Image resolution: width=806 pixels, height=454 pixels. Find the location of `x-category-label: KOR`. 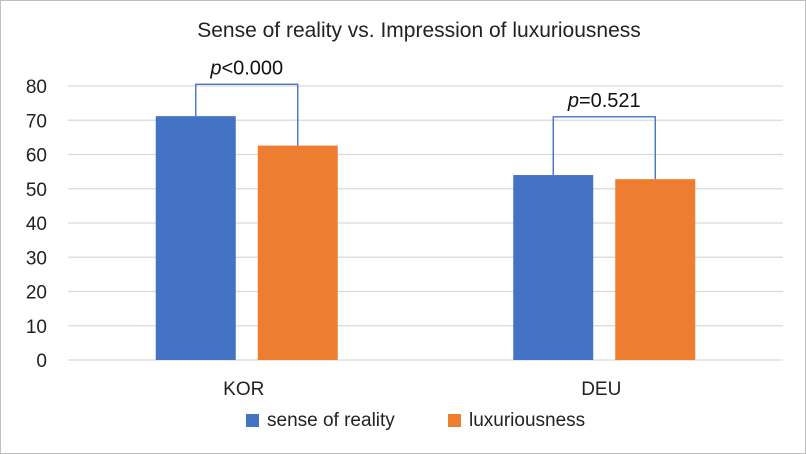

x-category-label: KOR is located at coordinates (243, 389).